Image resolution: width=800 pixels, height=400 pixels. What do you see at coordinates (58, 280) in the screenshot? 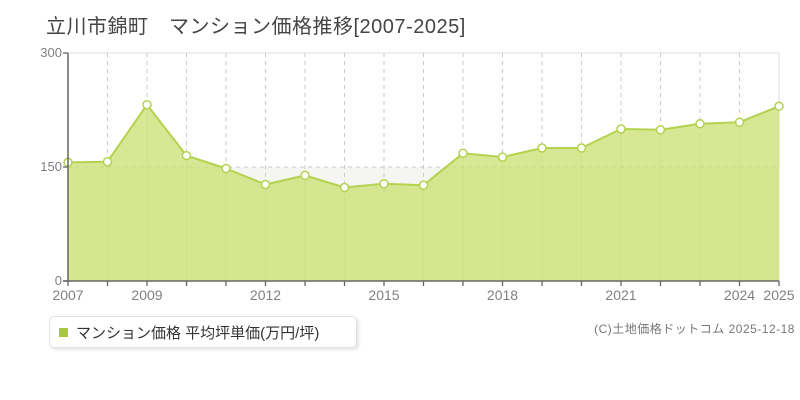
I see `y-axis-tick-label: 0` at bounding box center [58, 280].